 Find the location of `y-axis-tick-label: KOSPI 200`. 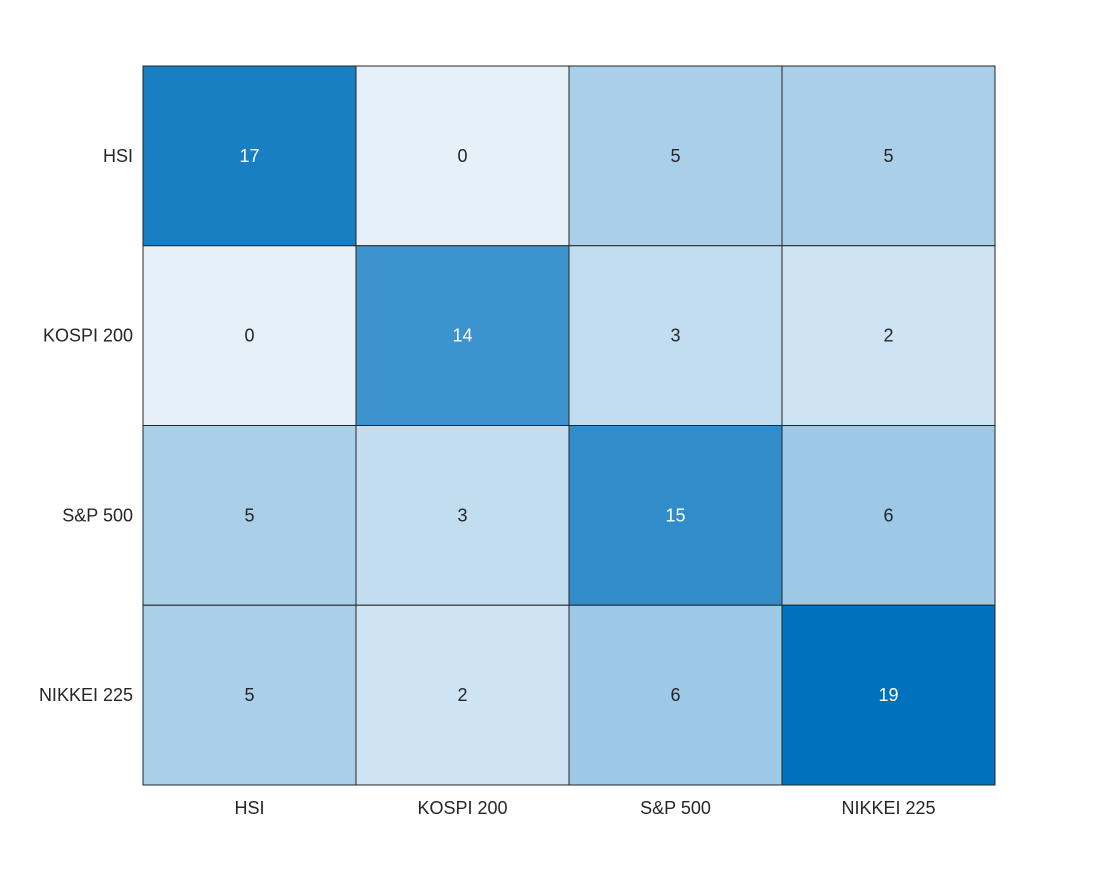

y-axis-tick-label: KOSPI 200 is located at coordinates (88, 336).